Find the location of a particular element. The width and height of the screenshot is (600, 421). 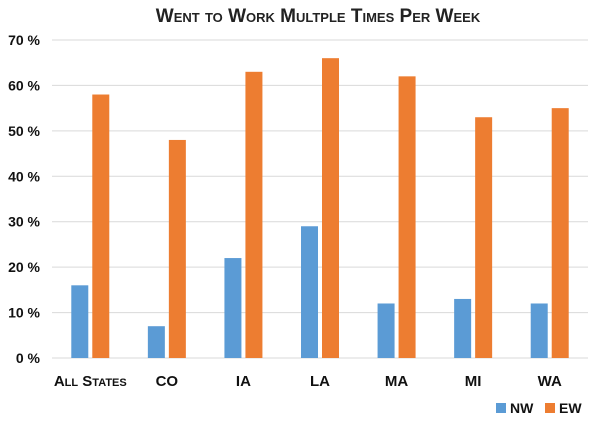

bar-ew-mi is located at coordinates (484, 237).